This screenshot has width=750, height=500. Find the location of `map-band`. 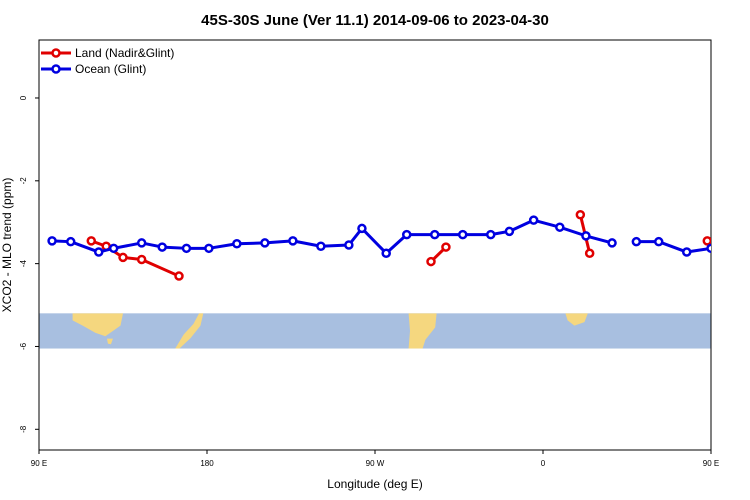

map-band is located at coordinates (394, 331).